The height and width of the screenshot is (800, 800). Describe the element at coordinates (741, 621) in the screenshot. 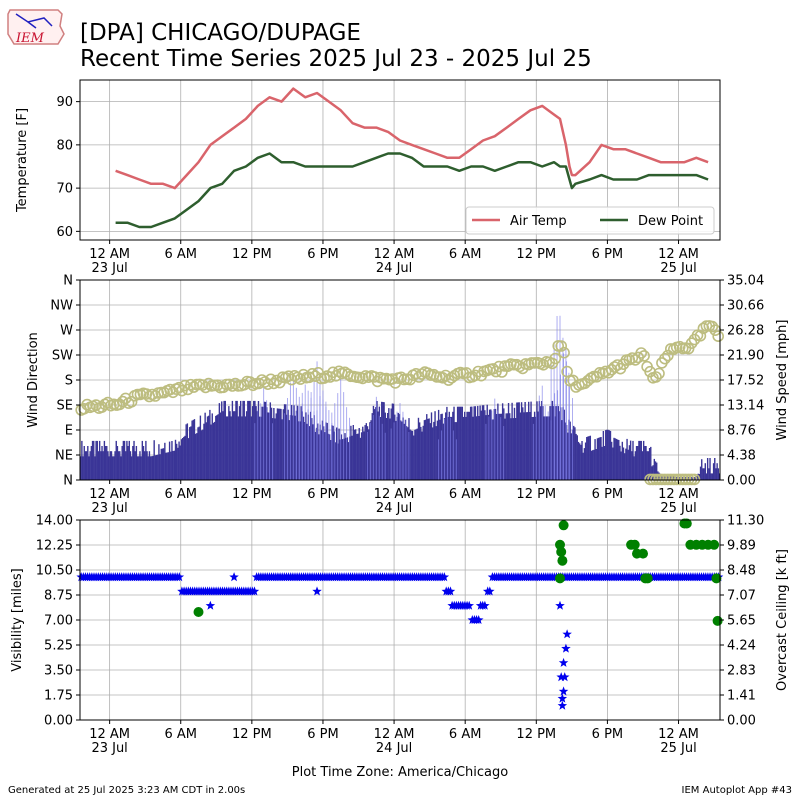

I see `y-right-tick-label: 5.65` at that location.